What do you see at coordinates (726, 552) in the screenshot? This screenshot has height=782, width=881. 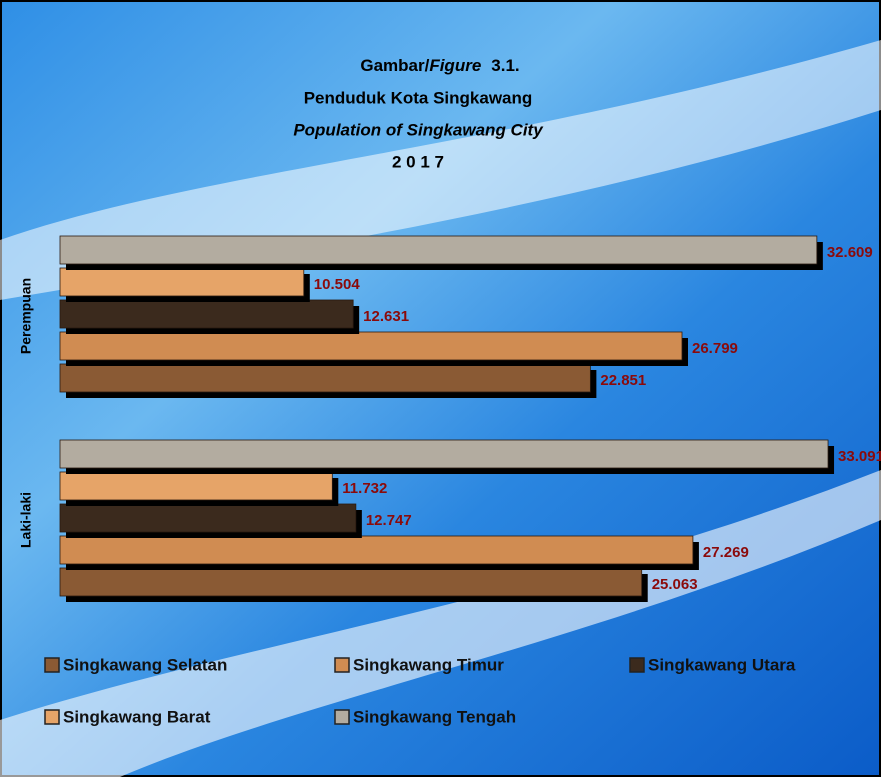 I see `data-label: 27.269` at bounding box center [726, 552].